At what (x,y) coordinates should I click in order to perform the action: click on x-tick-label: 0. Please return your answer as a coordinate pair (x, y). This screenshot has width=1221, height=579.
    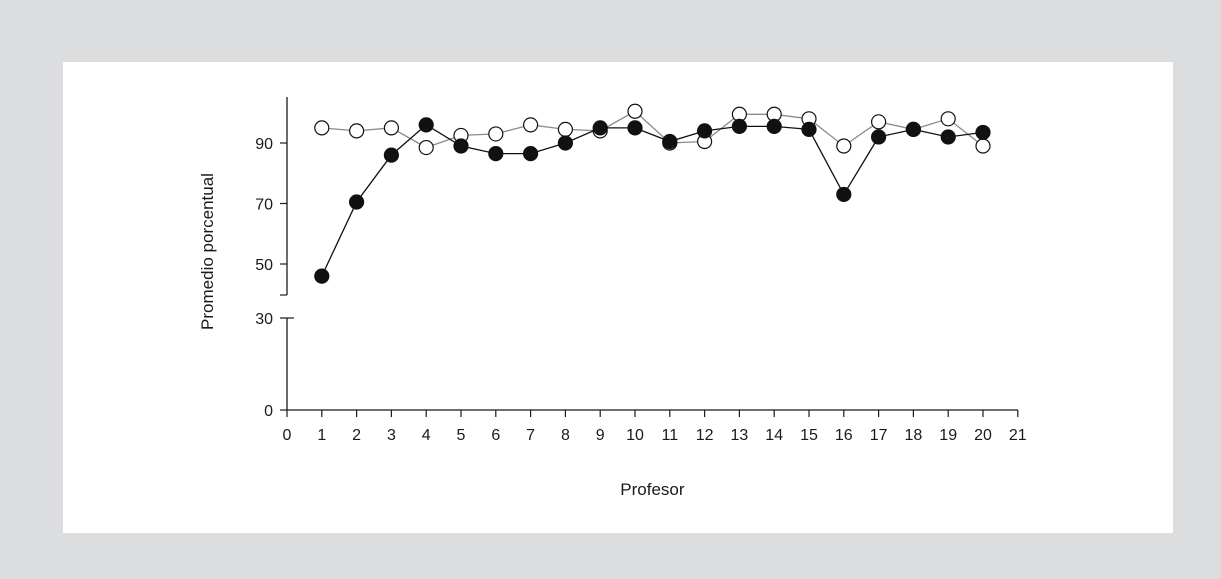
    Looking at the image, I should click on (287, 435).